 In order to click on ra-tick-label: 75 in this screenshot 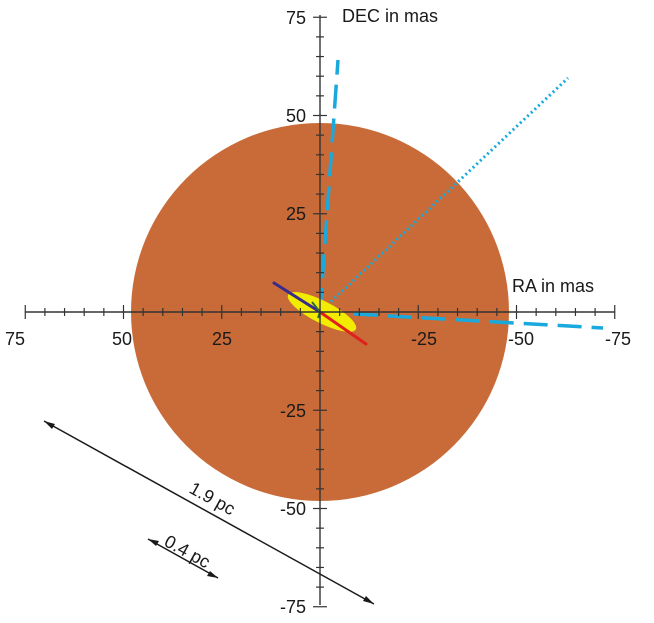, I will do `click(15, 339)`.